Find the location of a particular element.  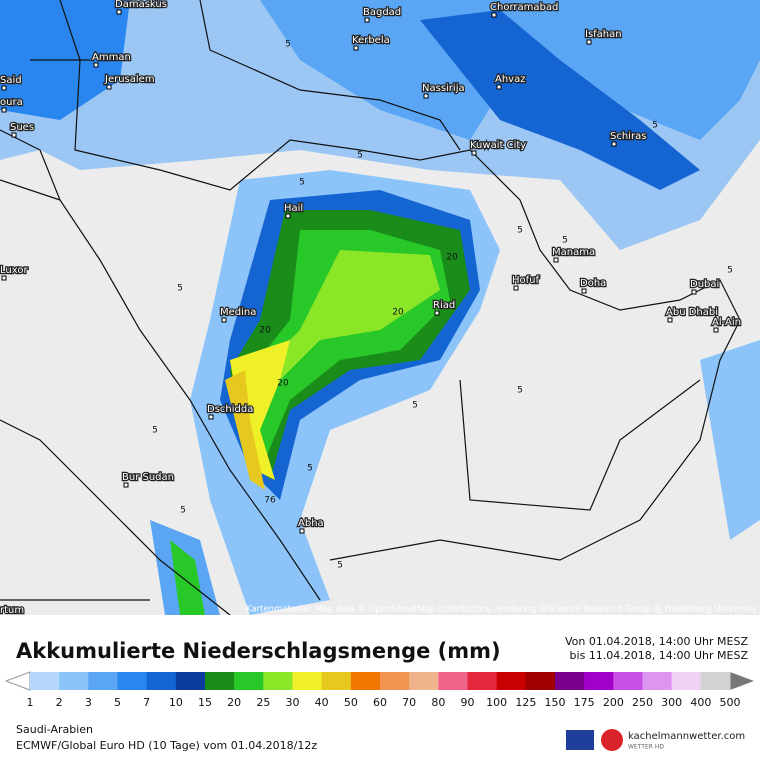

city-label: Al-Ain is located at coordinates (726, 322).